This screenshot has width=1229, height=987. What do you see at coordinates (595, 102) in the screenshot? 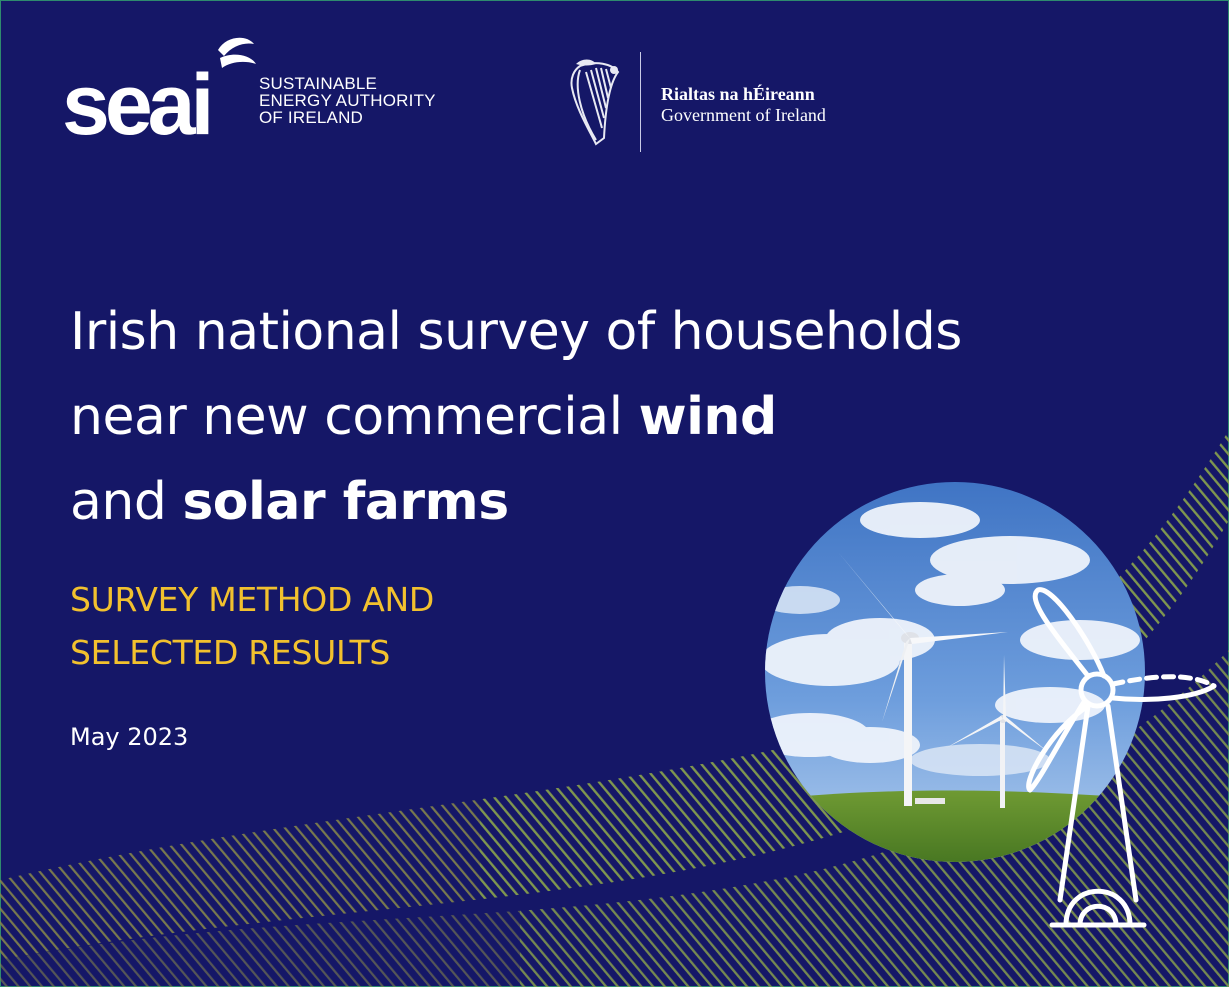
I see `harp-emblem-icon` at bounding box center [595, 102].